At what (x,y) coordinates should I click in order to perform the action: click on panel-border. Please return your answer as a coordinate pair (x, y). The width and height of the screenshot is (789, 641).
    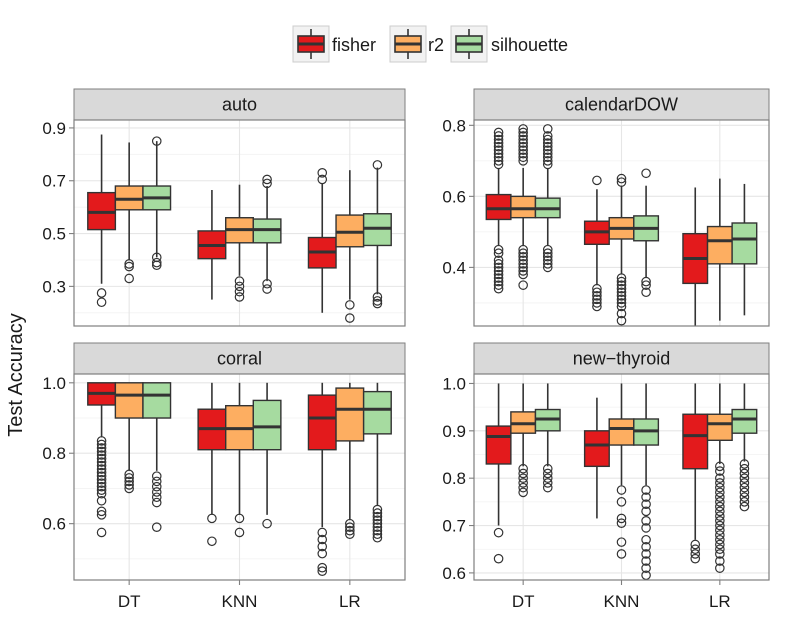
    Looking at the image, I should click on (621, 223).